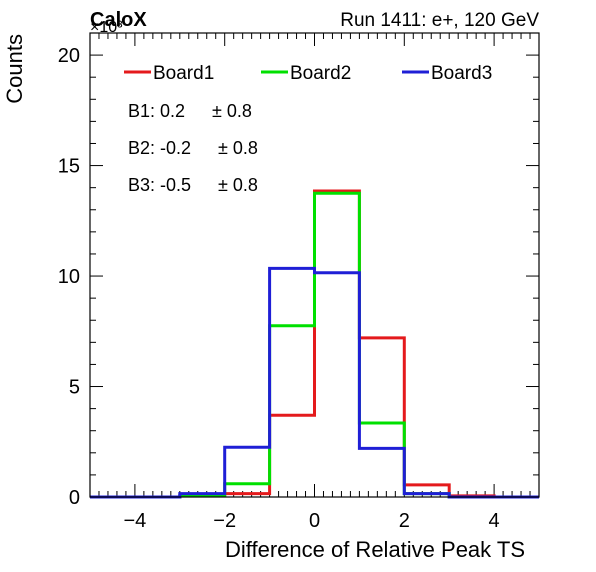  I want to click on legend-label: Board3, so click(461, 73).